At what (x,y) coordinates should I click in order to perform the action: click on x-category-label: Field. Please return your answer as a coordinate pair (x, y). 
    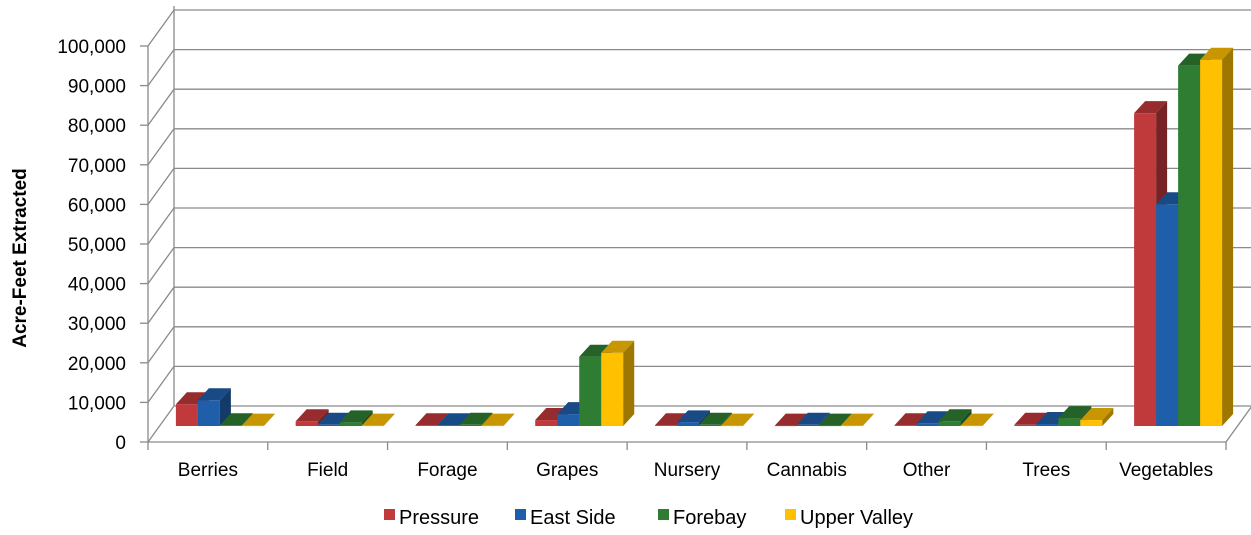
    Looking at the image, I should click on (327, 470).